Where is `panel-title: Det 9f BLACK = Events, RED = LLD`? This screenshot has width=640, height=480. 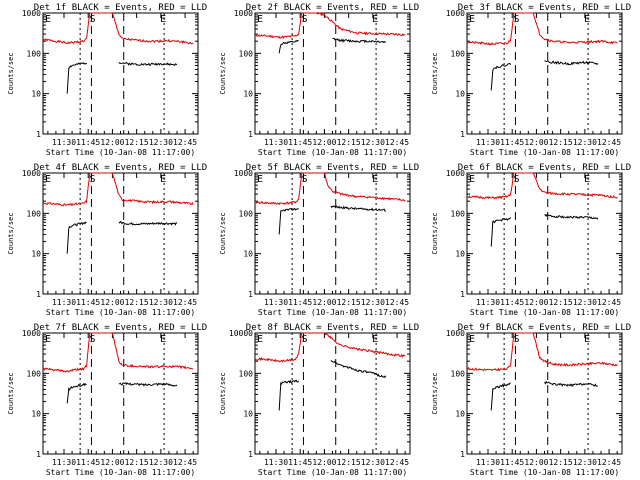
panel-title: Det 9f BLACK = Events, RED = LLD is located at coordinates (544, 328).